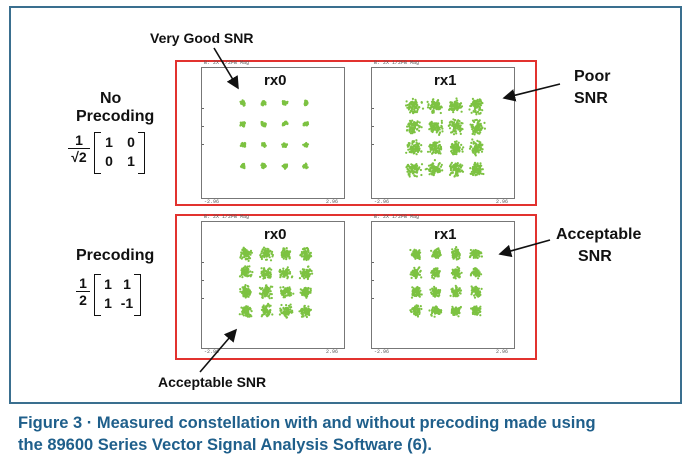 This screenshot has height=471, width=693. I want to click on no-precoding-line2: Precoding, so click(115, 116).